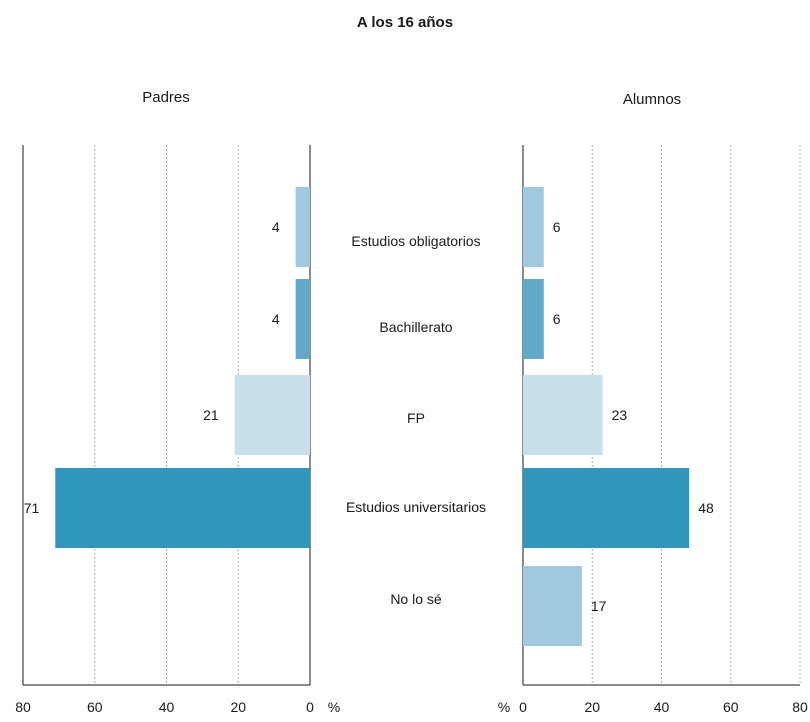  Describe the element at coordinates (523, 707) in the screenshot. I see `right-tick-label-0: 0` at that location.